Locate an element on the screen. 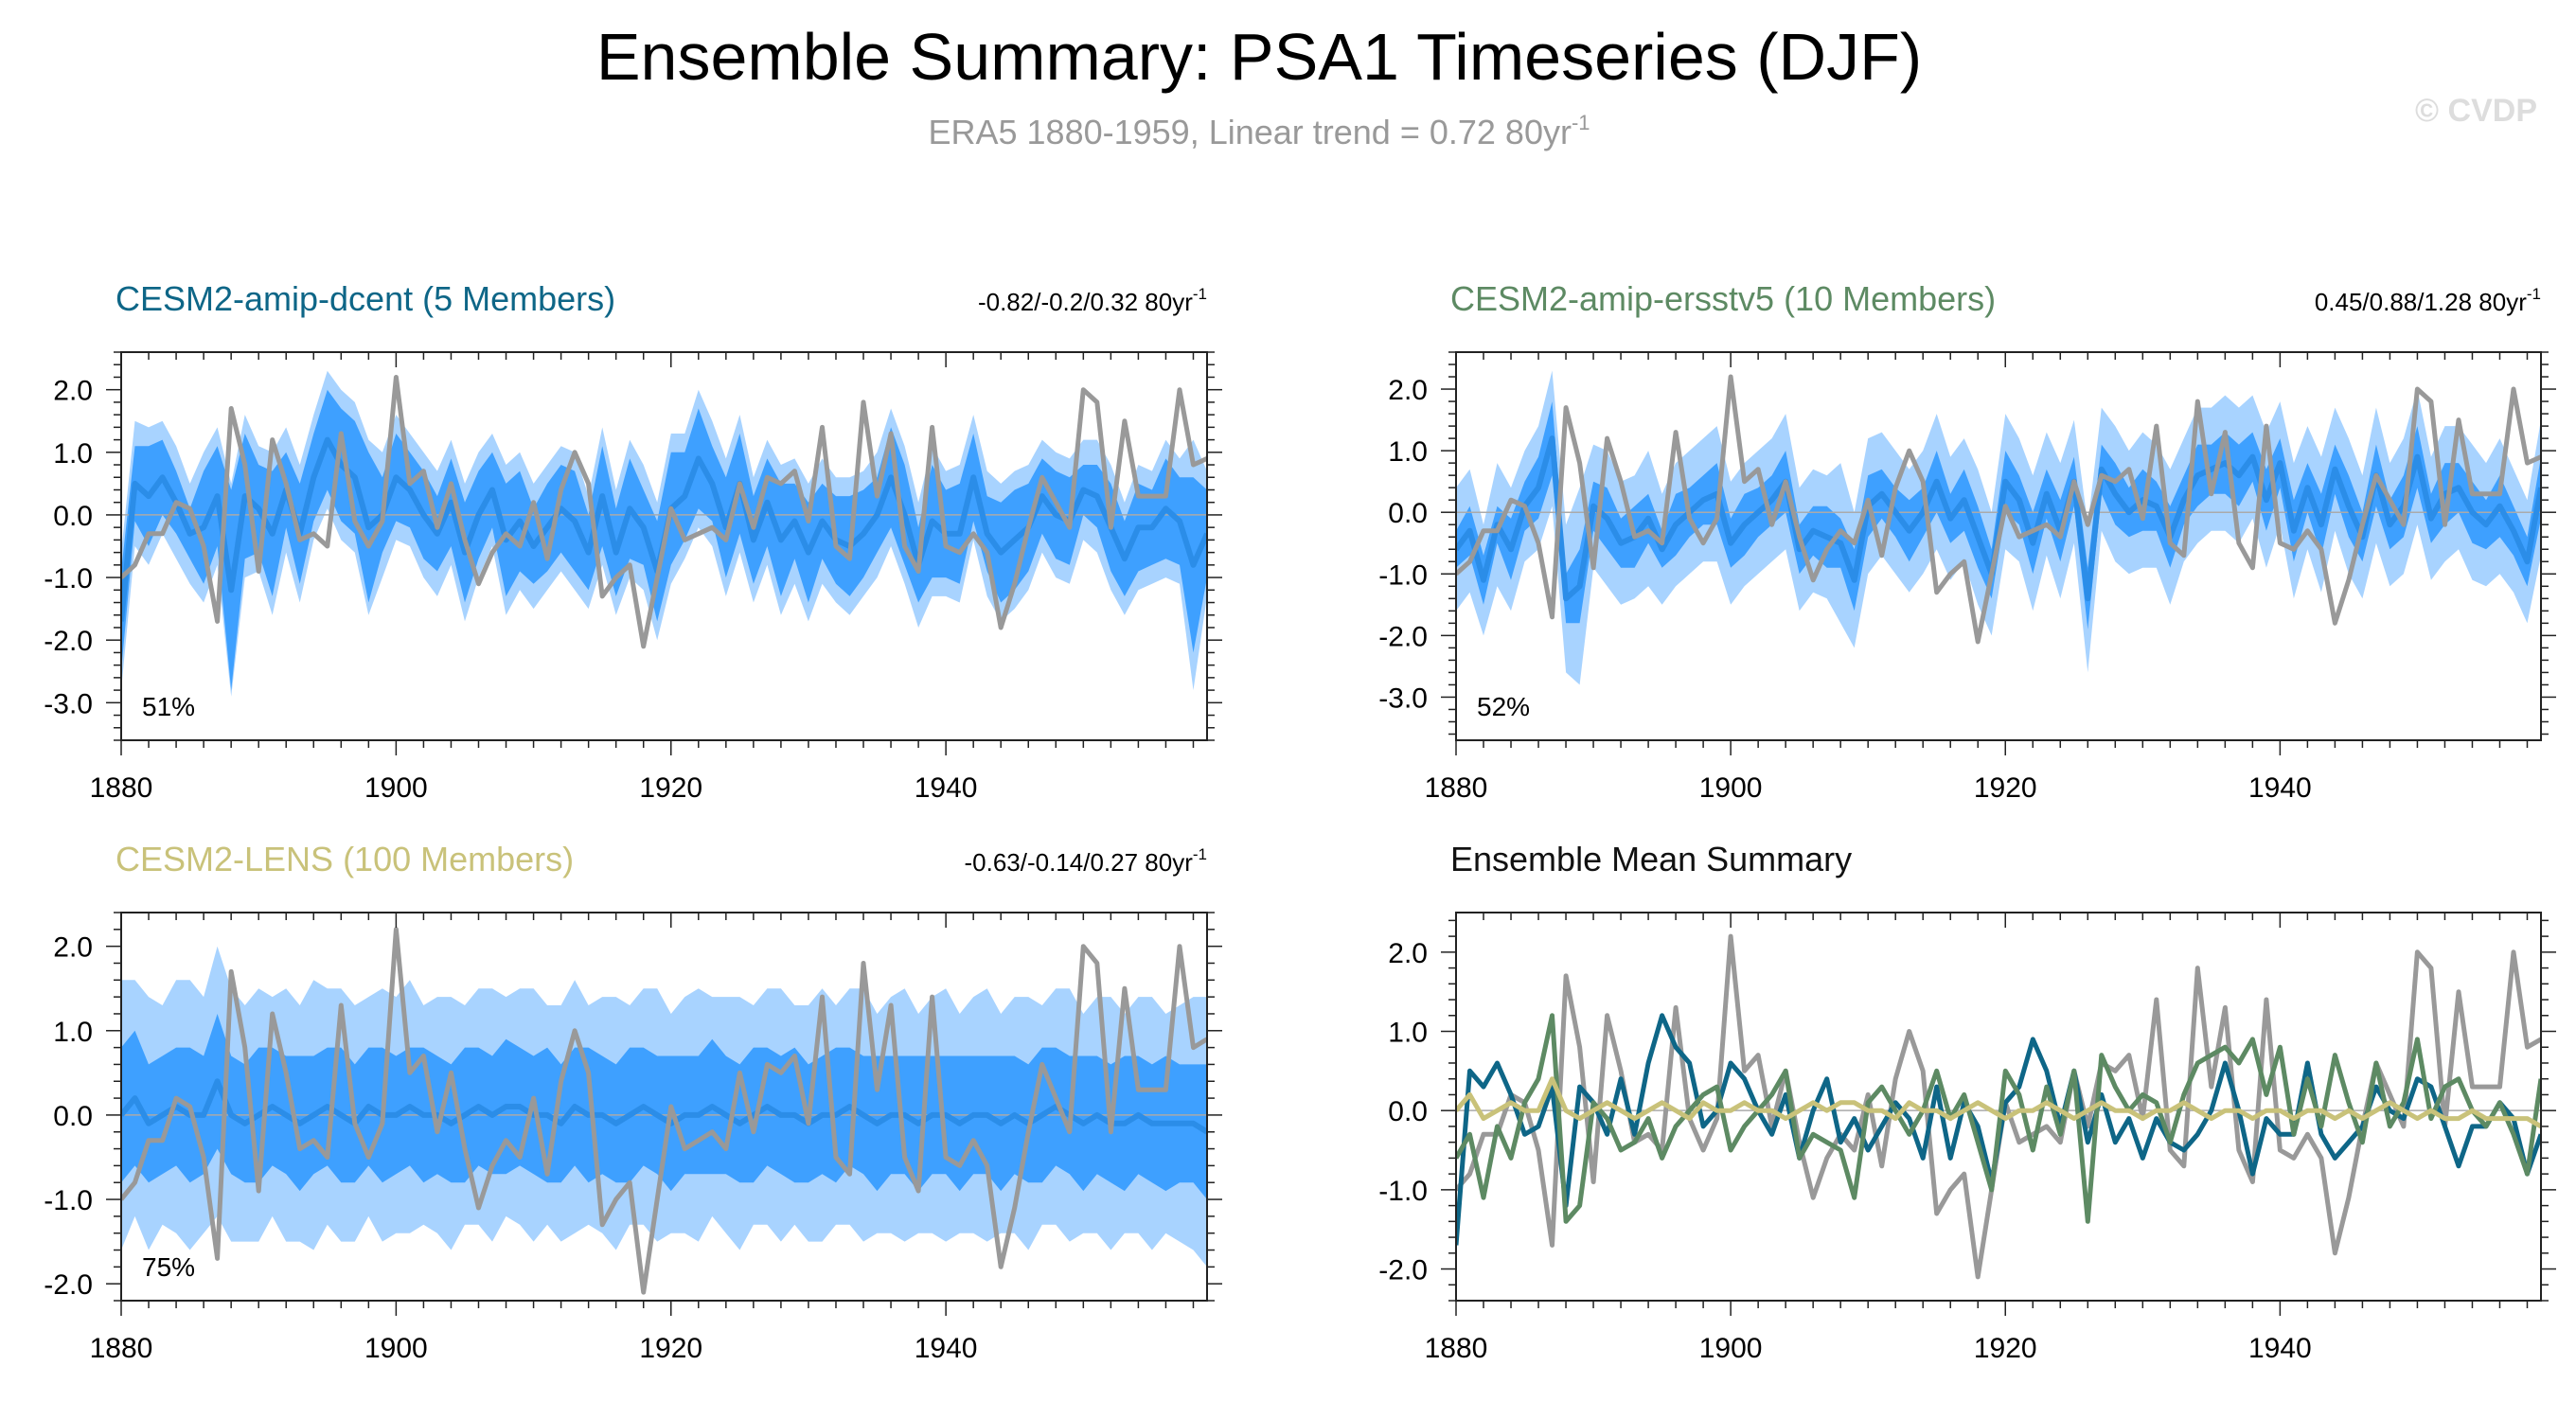 This screenshot has width=2576, height=1401. percent-within-range: 75% is located at coordinates (169, 1267).